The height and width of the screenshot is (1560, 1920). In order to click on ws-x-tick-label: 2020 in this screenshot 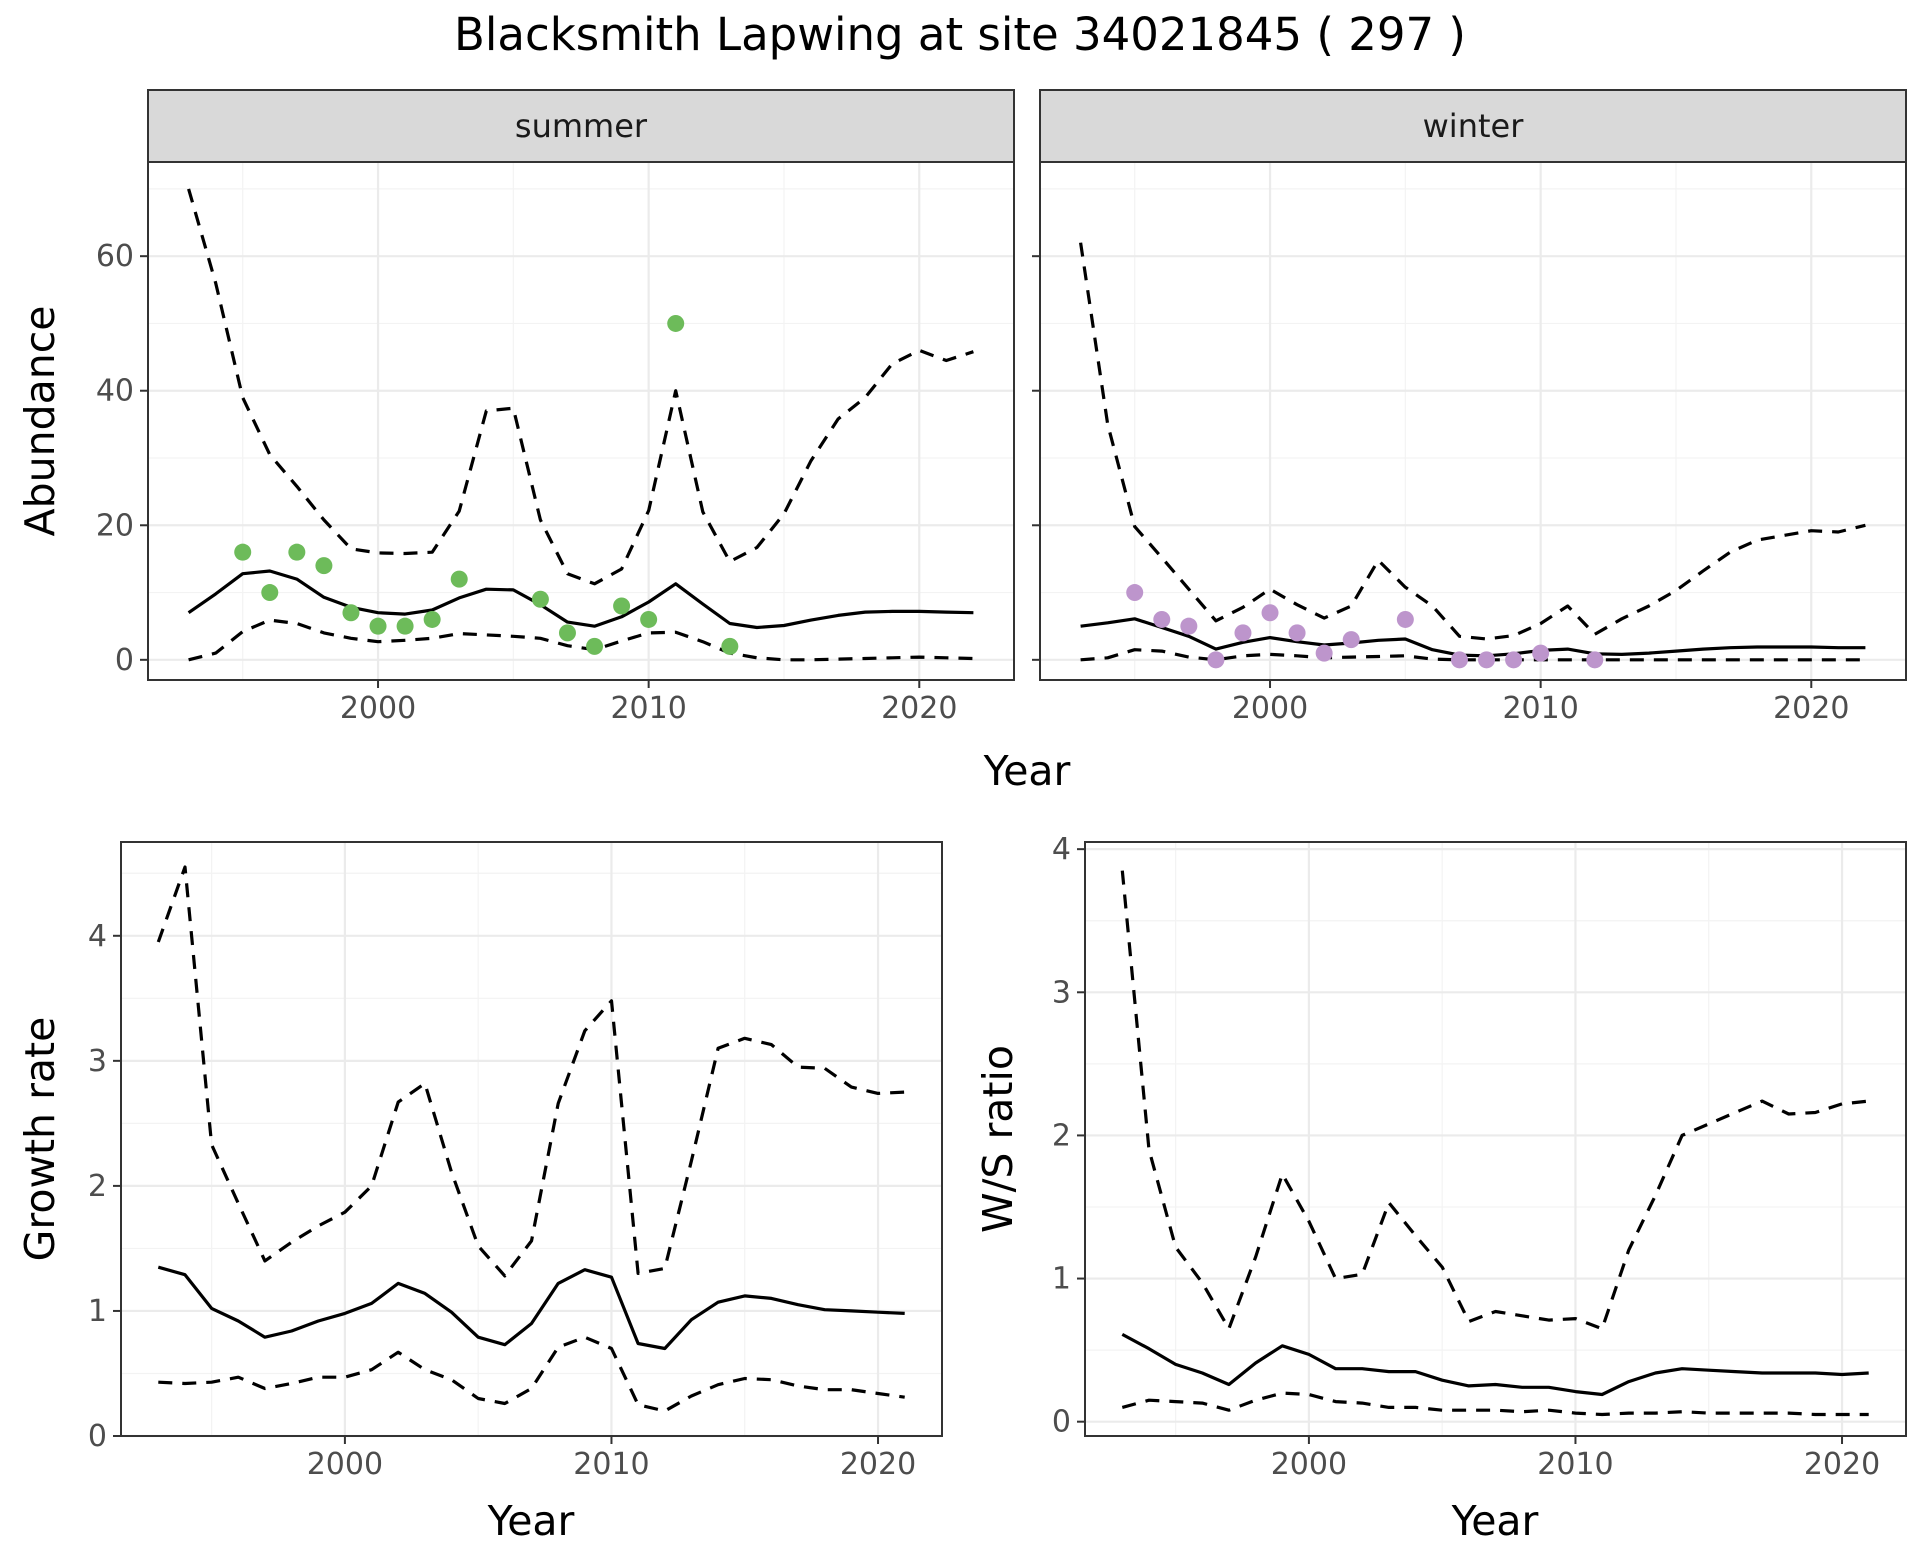, I will do `click(1842, 1464)`.